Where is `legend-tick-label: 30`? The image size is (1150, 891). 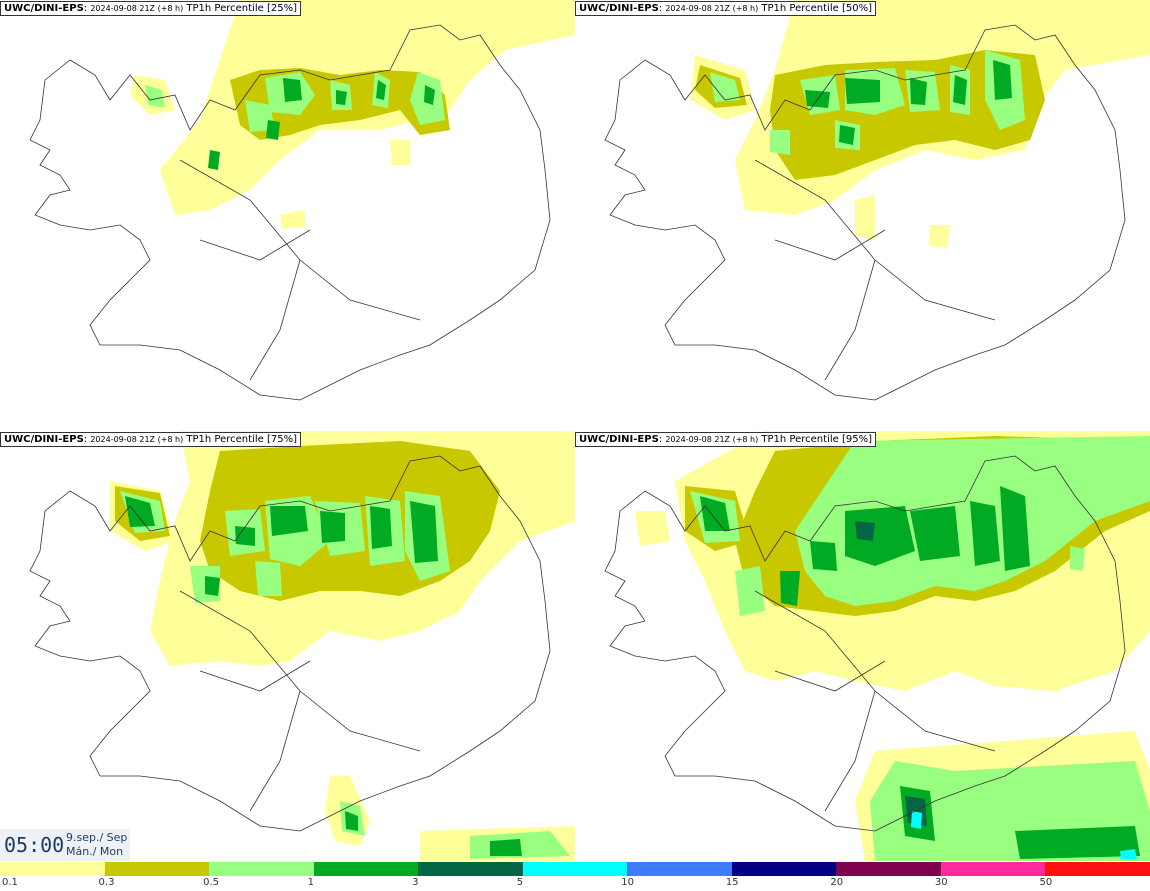 legend-tick-label: 30 is located at coordinates (941, 882).